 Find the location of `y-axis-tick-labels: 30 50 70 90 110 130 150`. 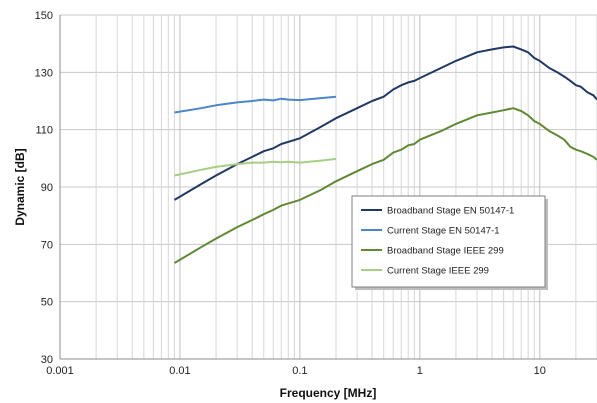

y-axis-tick-labels: 30 50 70 90 110 130 150 is located at coordinates (44, 188).